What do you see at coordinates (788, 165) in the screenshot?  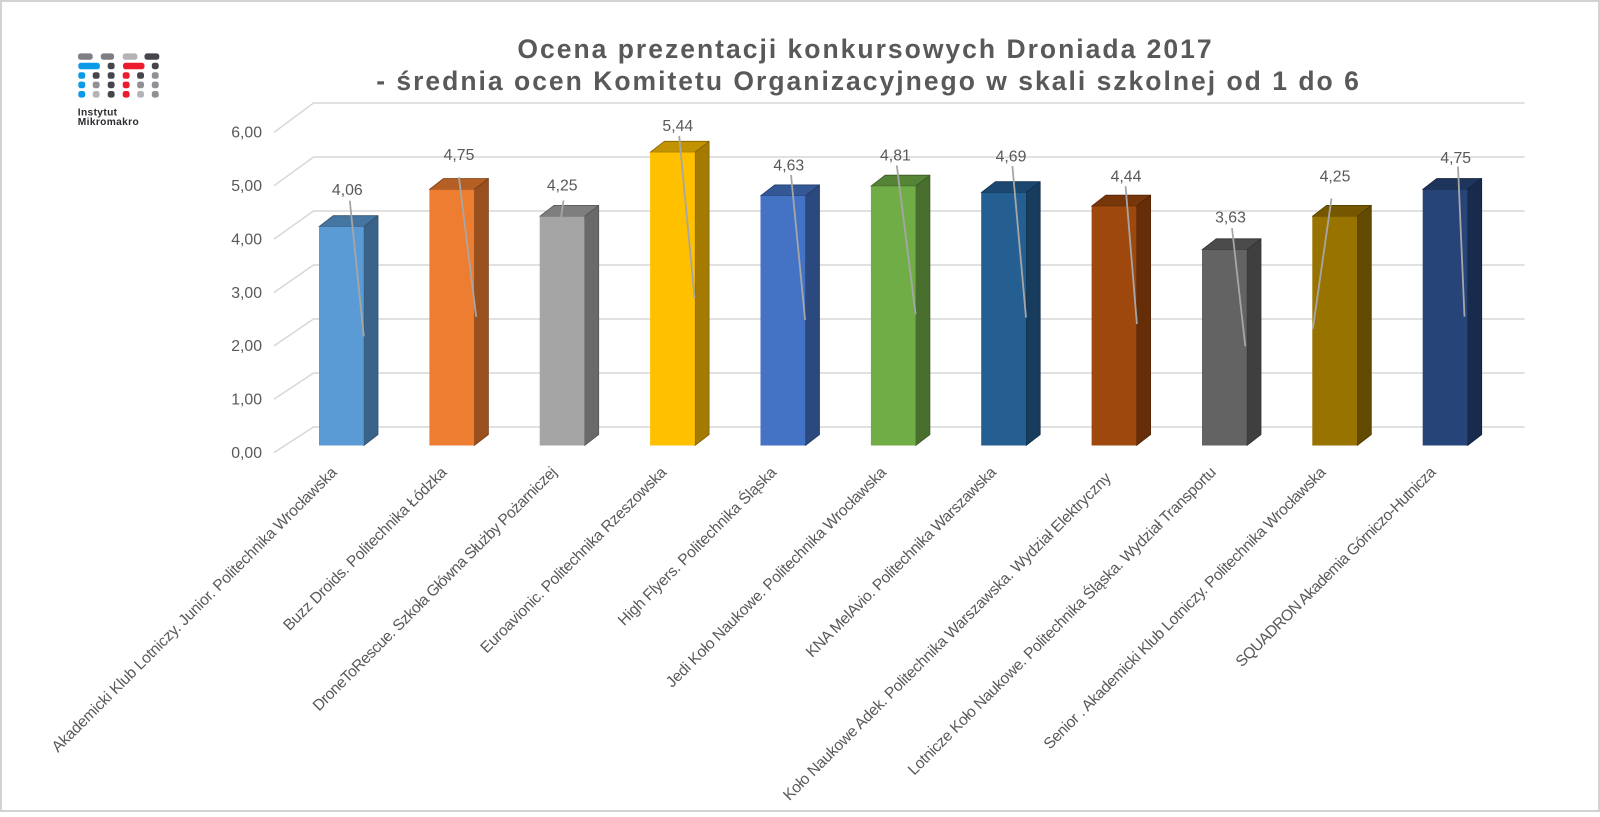 I see `svg-text: 4,63` at bounding box center [788, 165].